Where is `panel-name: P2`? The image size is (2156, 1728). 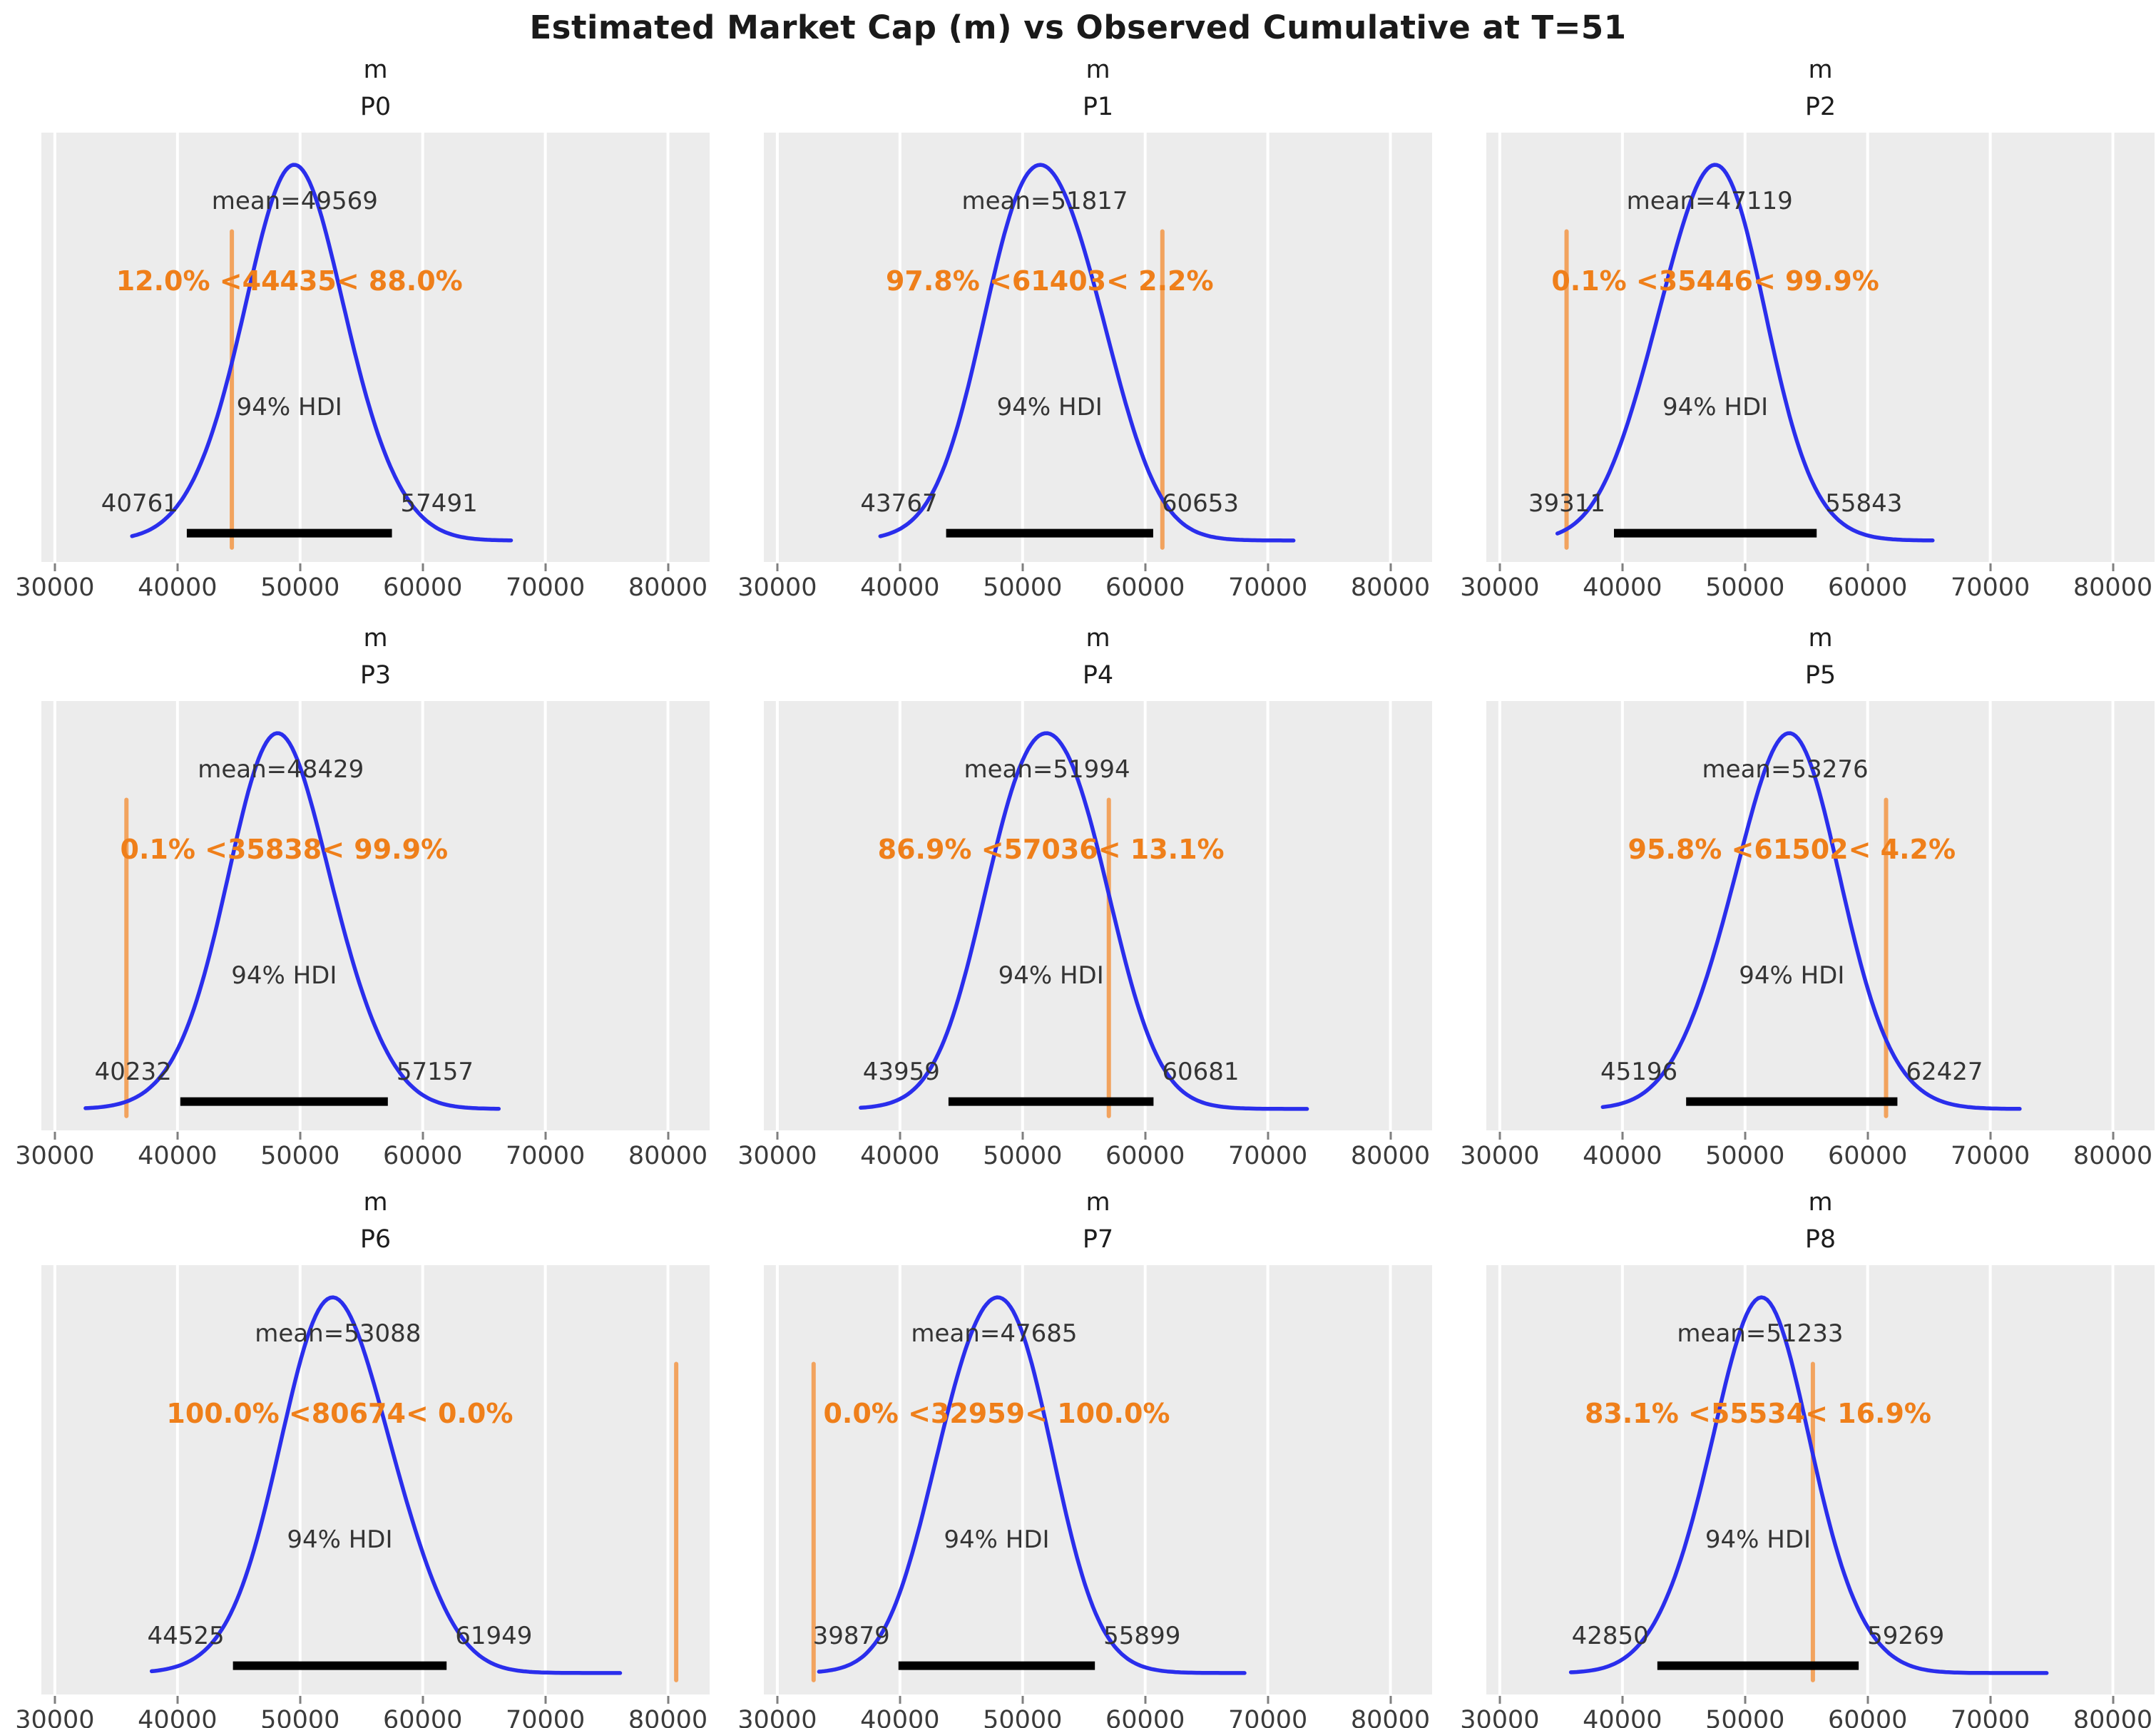
panel-name: P2 is located at coordinates (1820, 107).